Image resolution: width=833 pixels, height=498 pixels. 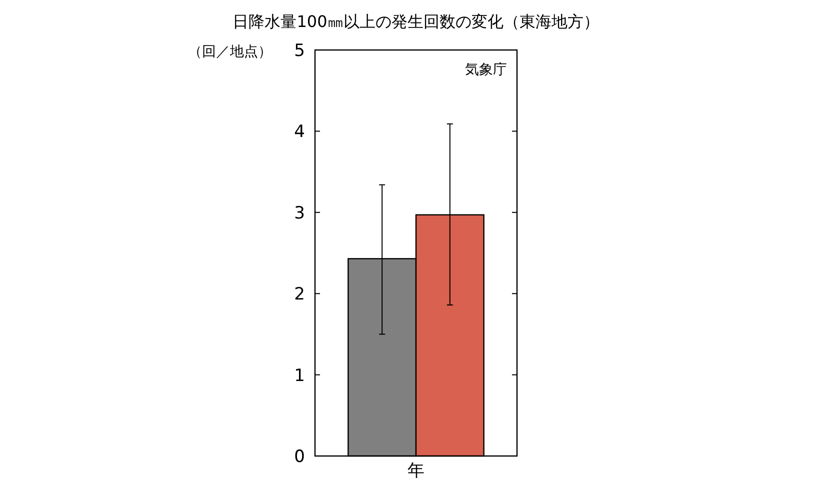 What do you see at coordinates (416, 471) in the screenshot?
I see `x-tick-label: 年` at bounding box center [416, 471].